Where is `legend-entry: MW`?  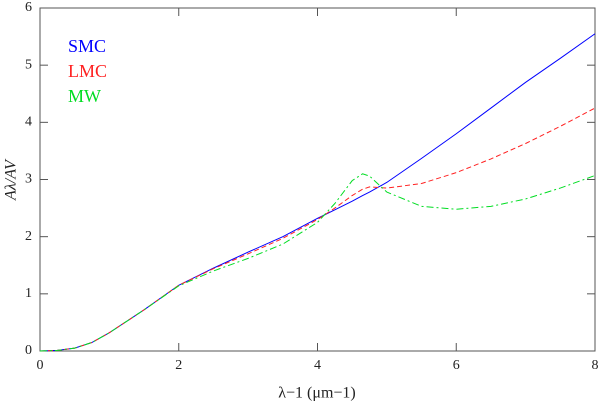
legend-entry: MW is located at coordinates (84, 96).